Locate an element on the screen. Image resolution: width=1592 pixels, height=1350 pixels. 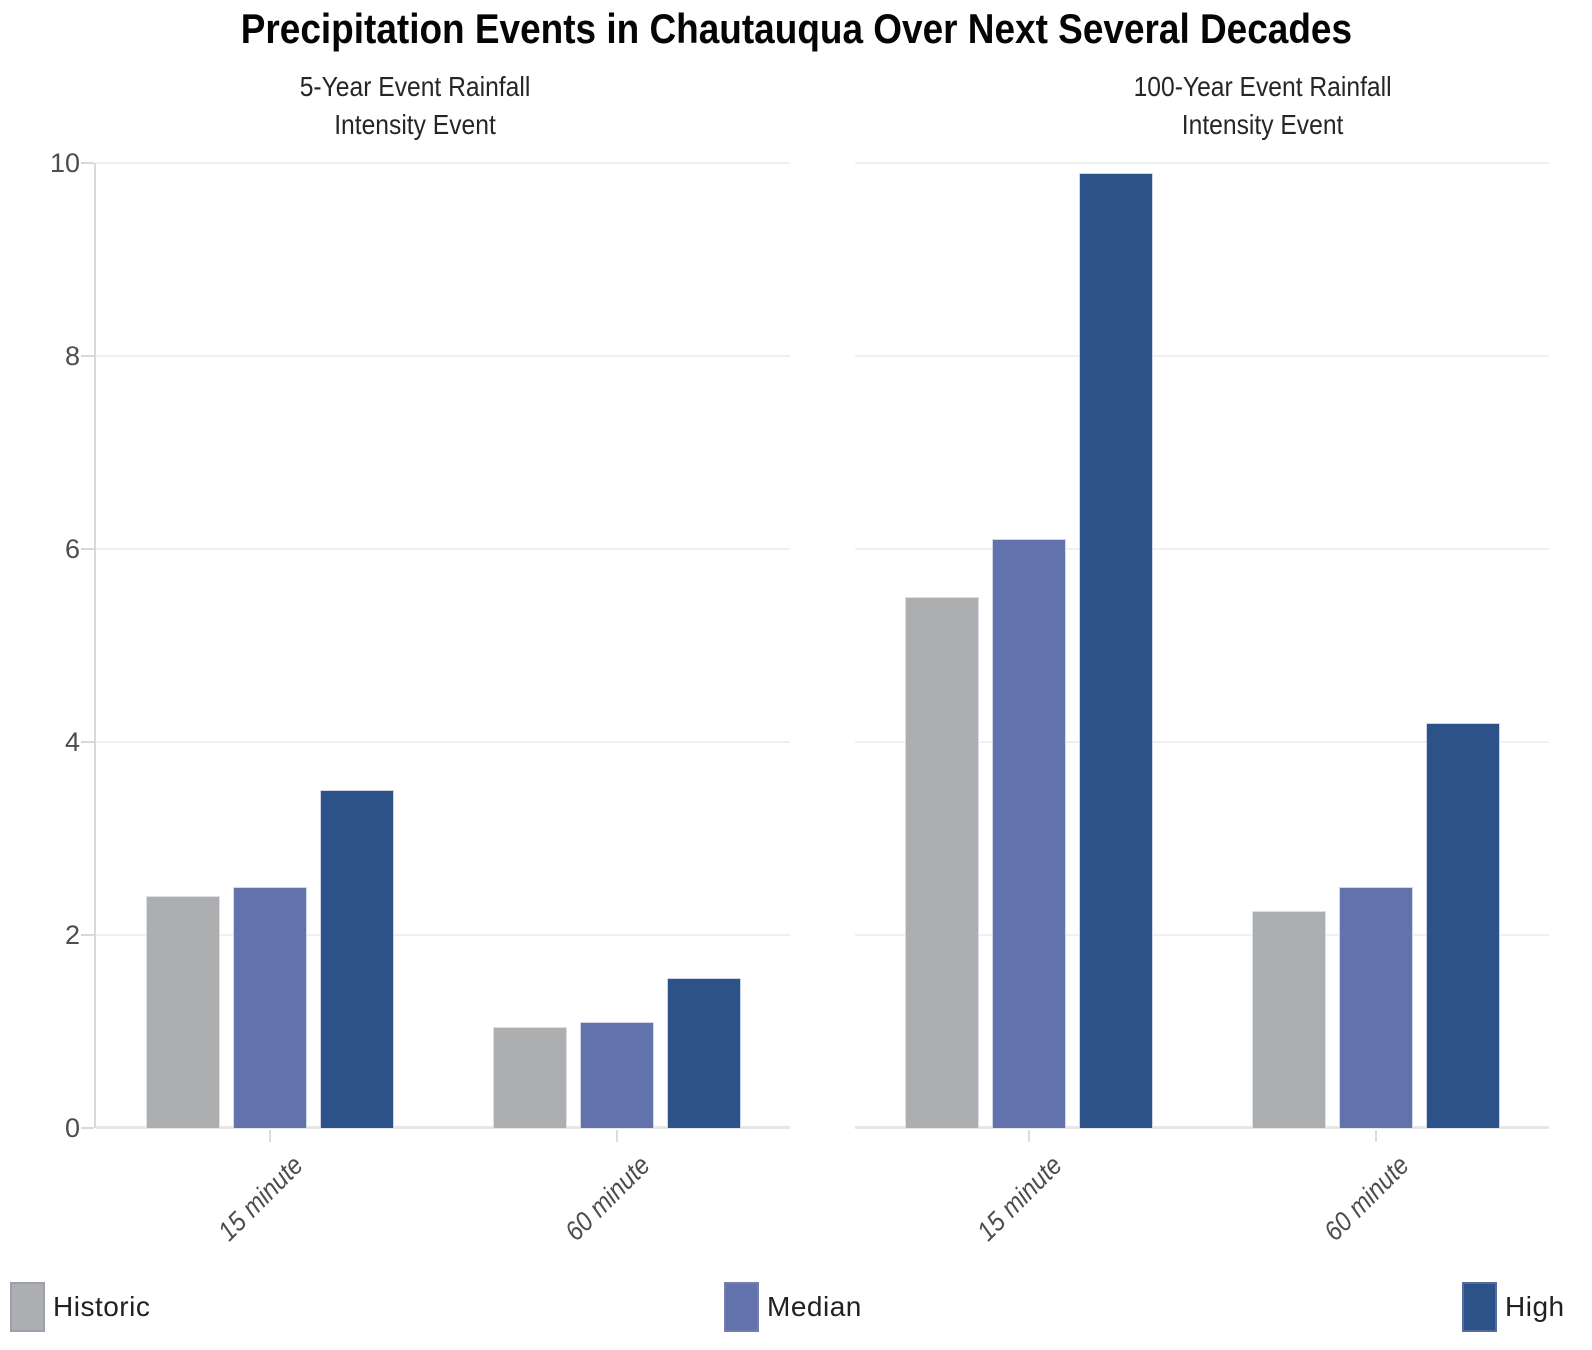
y-axis-tick-label-8: 8 is located at coordinates (72, 356).